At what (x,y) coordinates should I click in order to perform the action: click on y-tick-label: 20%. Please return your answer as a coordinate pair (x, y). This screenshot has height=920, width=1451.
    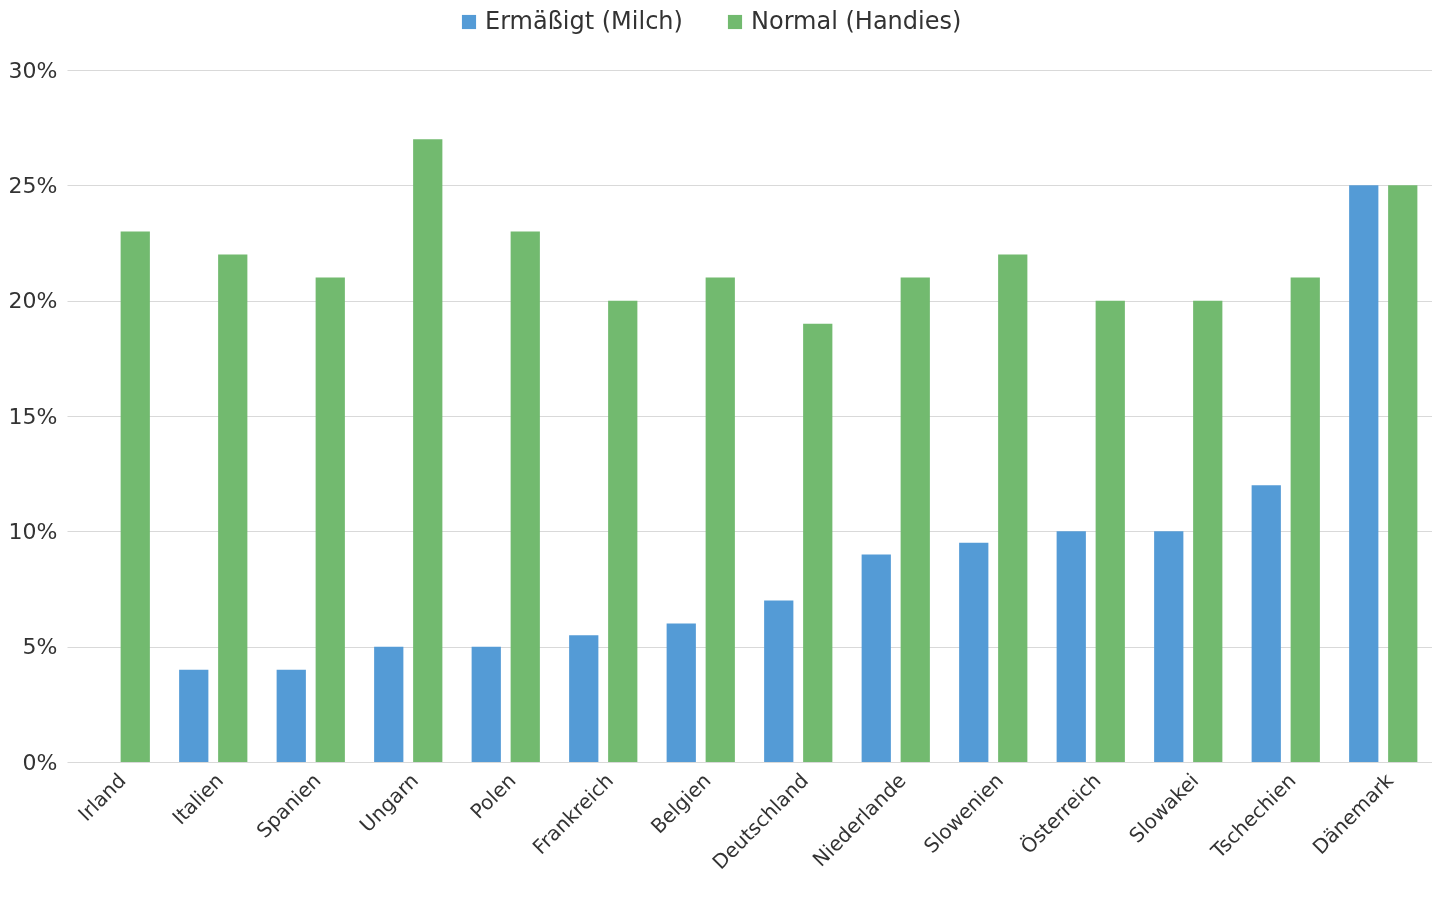
    Looking at the image, I should click on (33, 301).